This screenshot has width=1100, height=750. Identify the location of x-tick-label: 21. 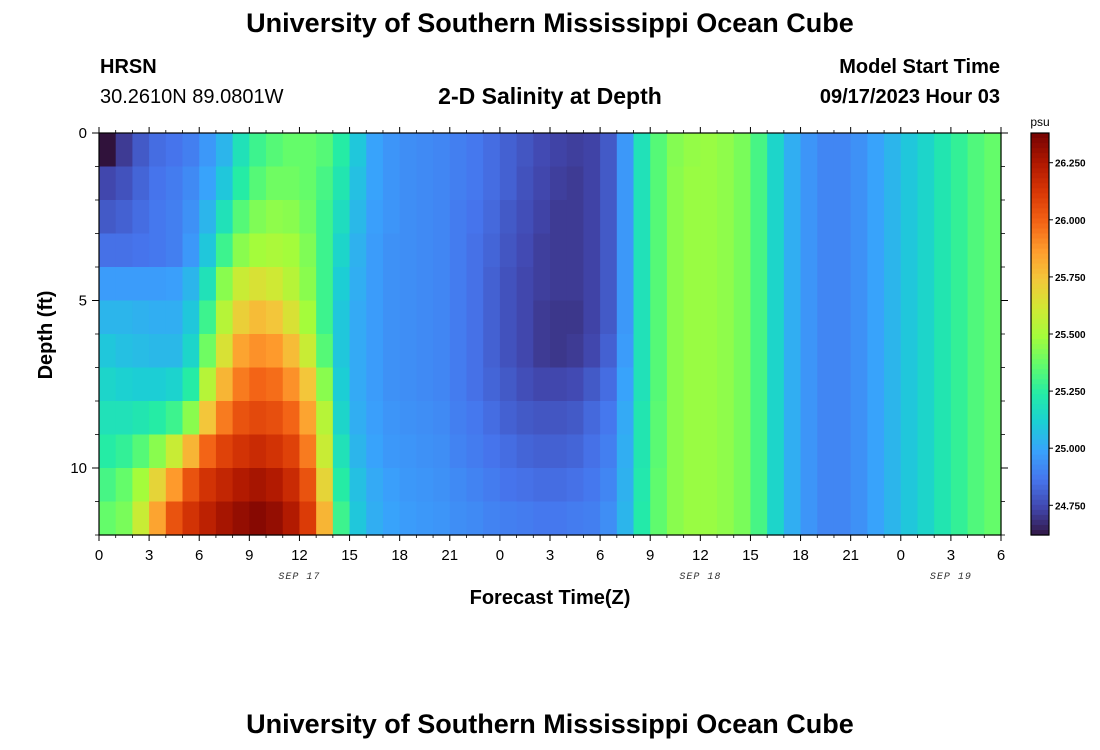
(449, 555).